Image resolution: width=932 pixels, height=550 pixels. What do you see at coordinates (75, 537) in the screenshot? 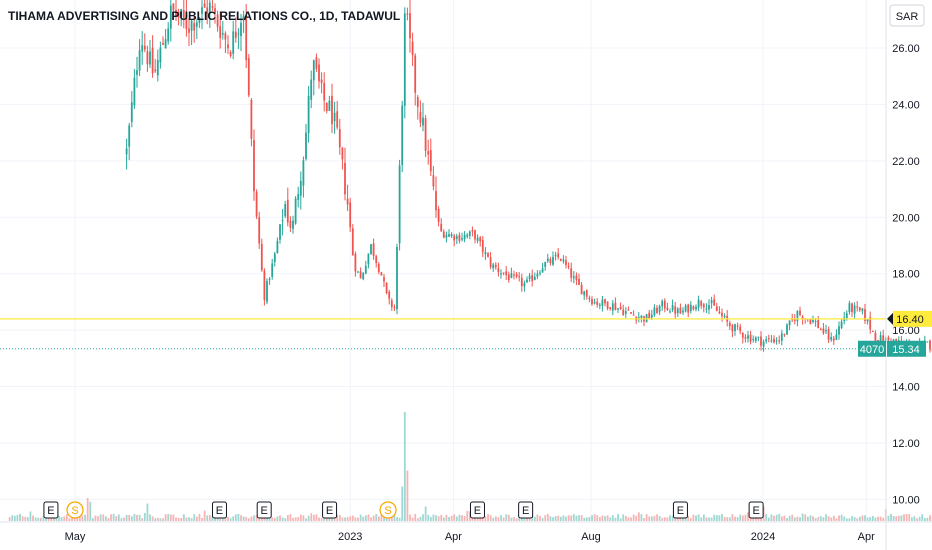
I see `x-tick-label: May` at bounding box center [75, 537].